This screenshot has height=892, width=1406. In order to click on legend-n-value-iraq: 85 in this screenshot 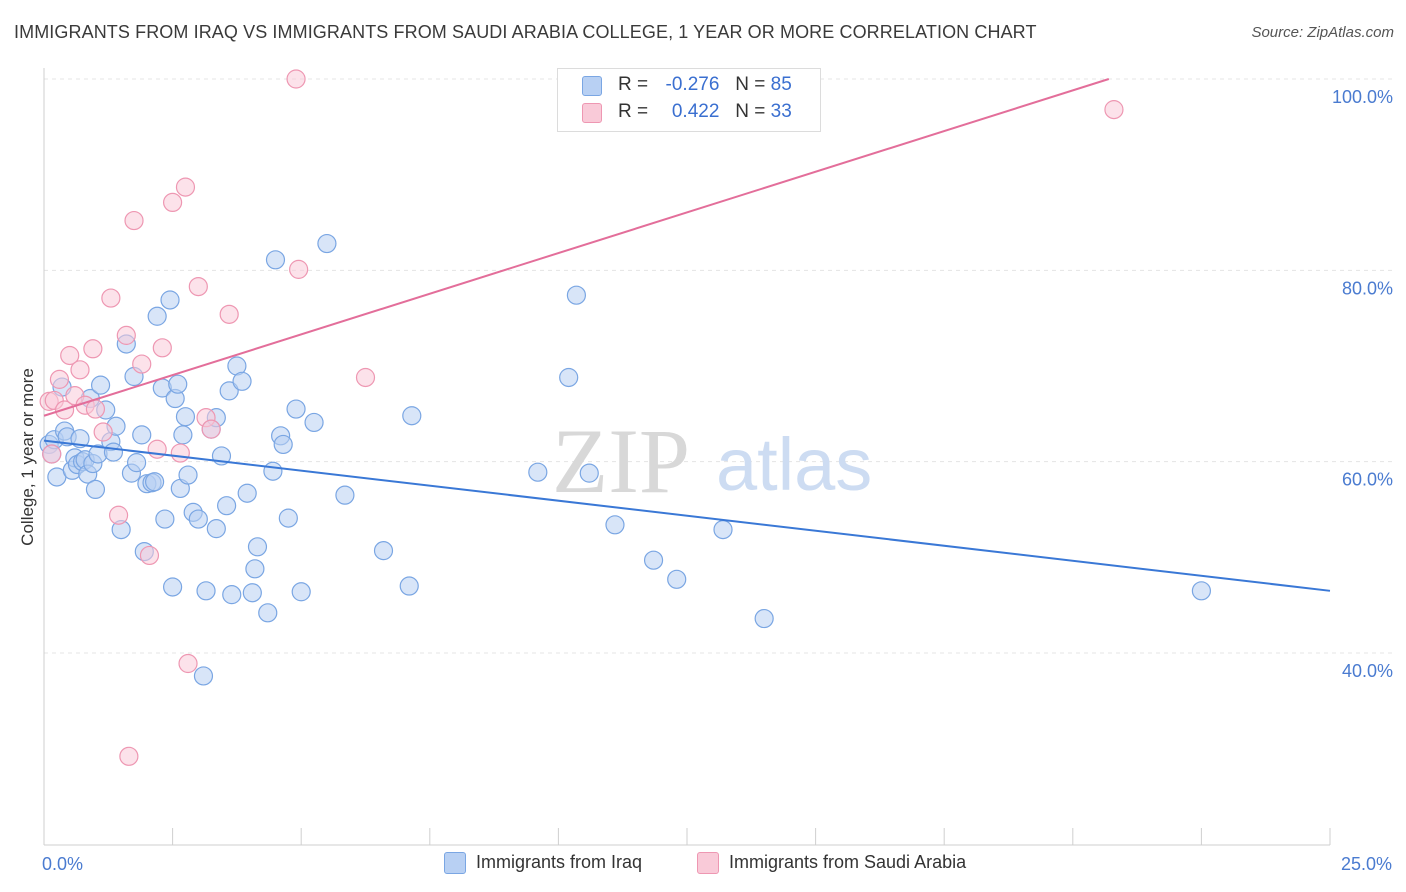, I will do `click(781, 84)`.